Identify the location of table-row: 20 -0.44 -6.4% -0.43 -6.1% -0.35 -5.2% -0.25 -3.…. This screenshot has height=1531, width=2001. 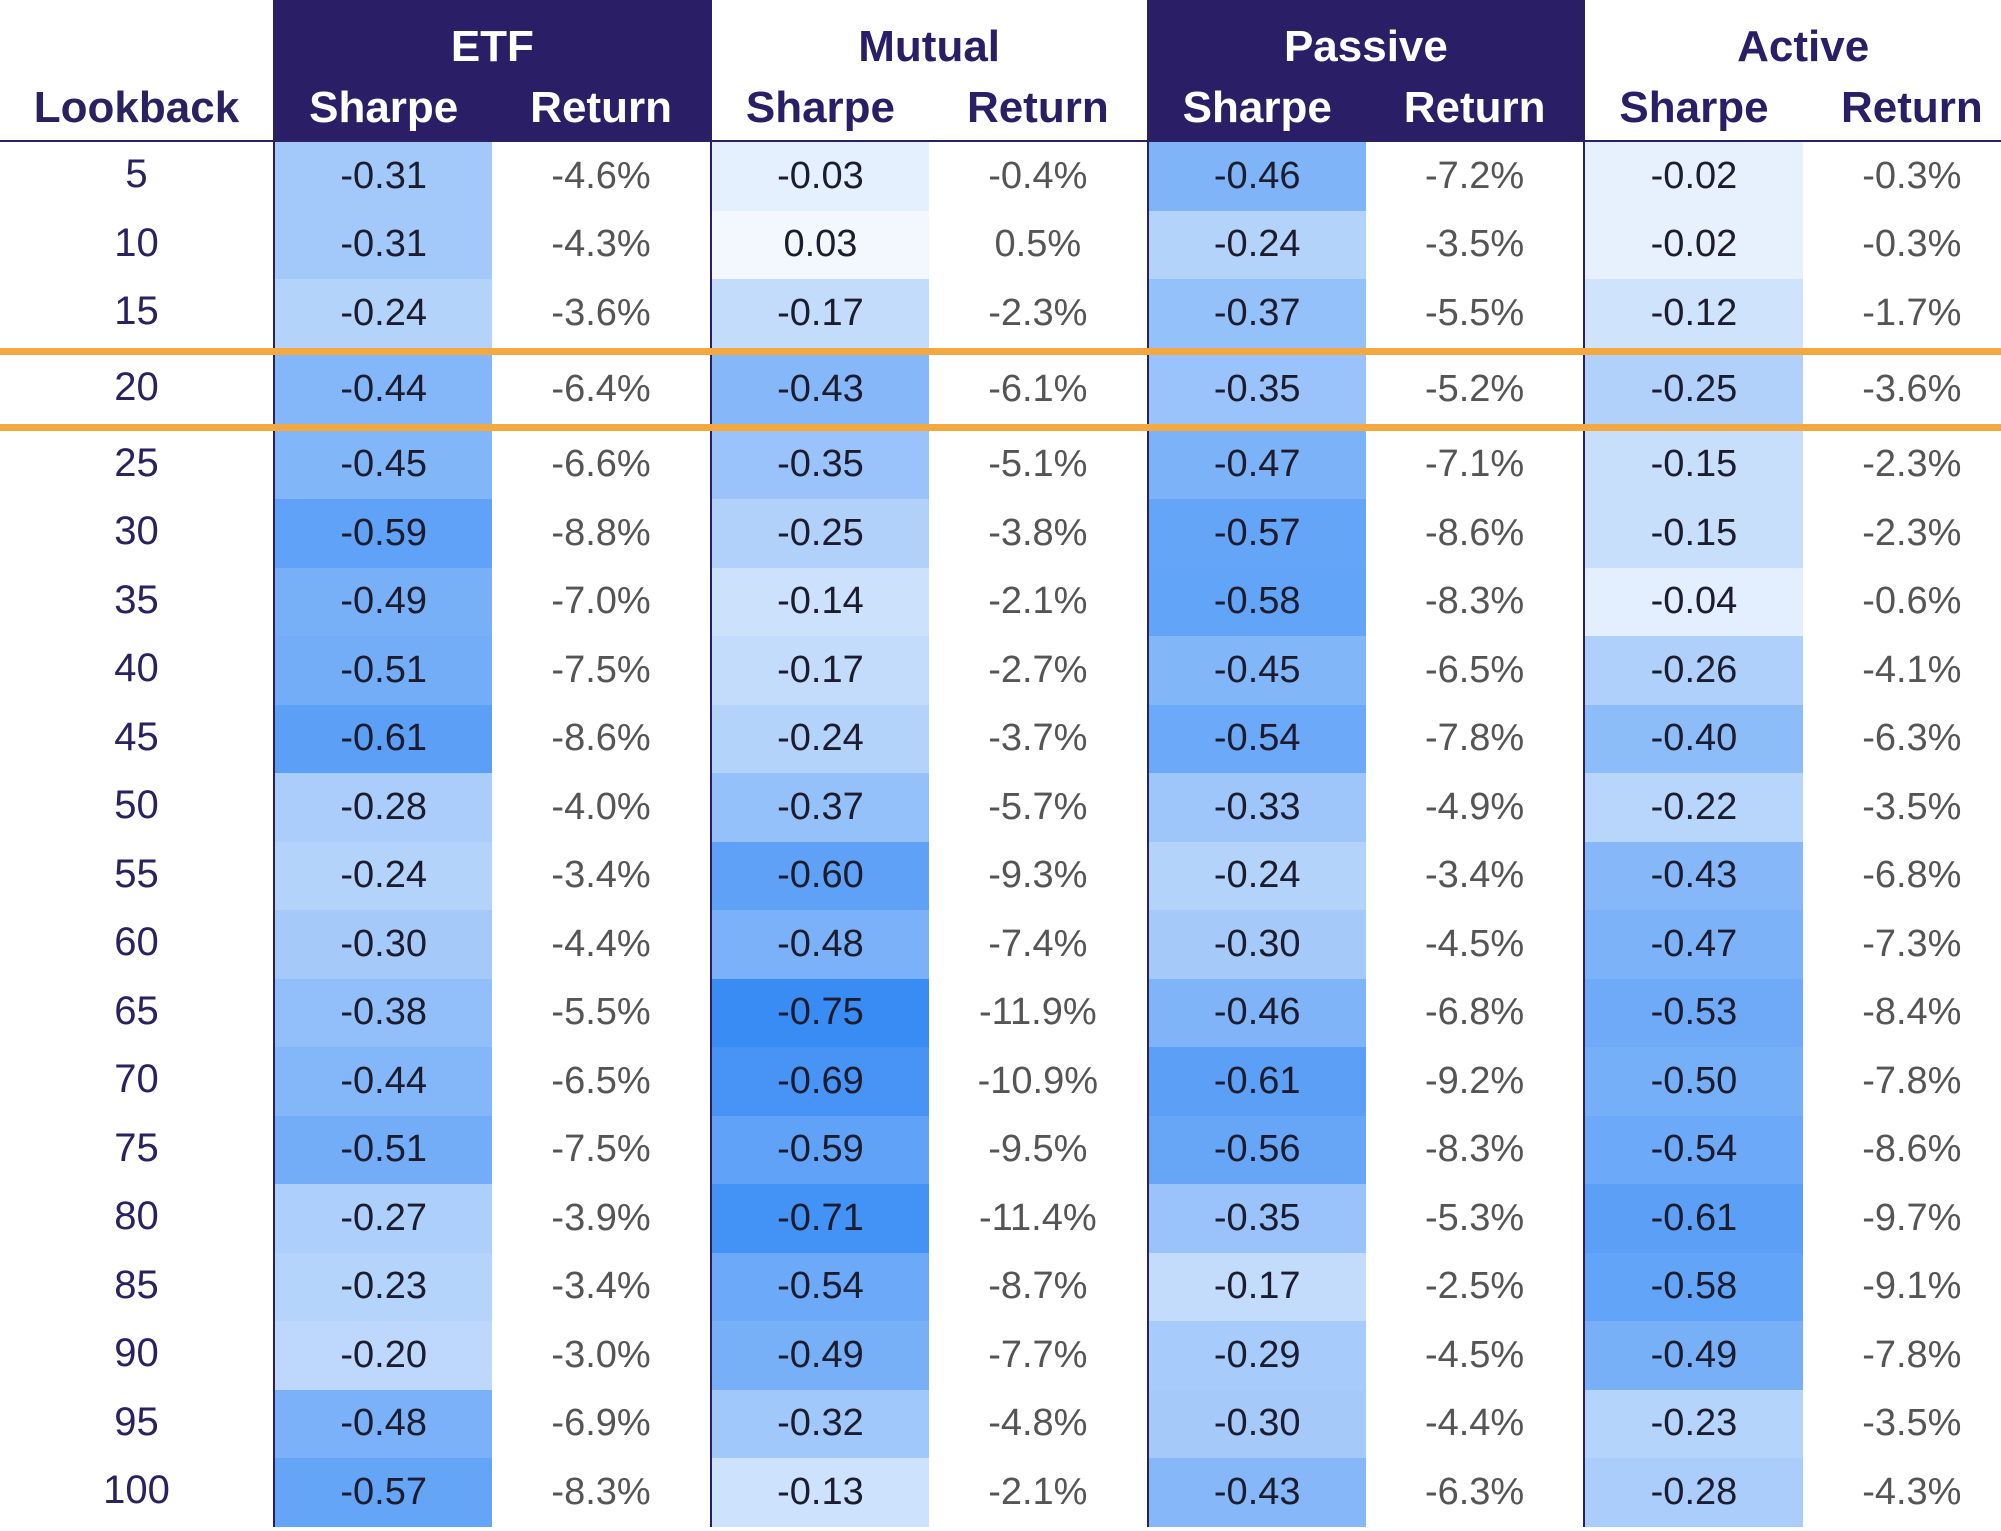
(1000, 389).